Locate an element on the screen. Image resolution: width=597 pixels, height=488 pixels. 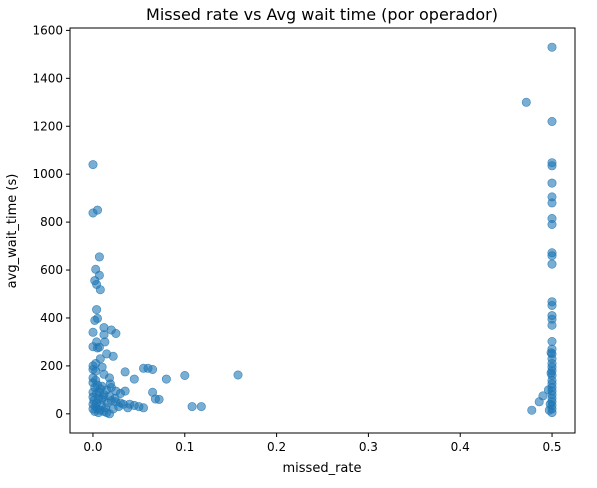
y-tick-label: 800 is located at coordinates (51, 222).